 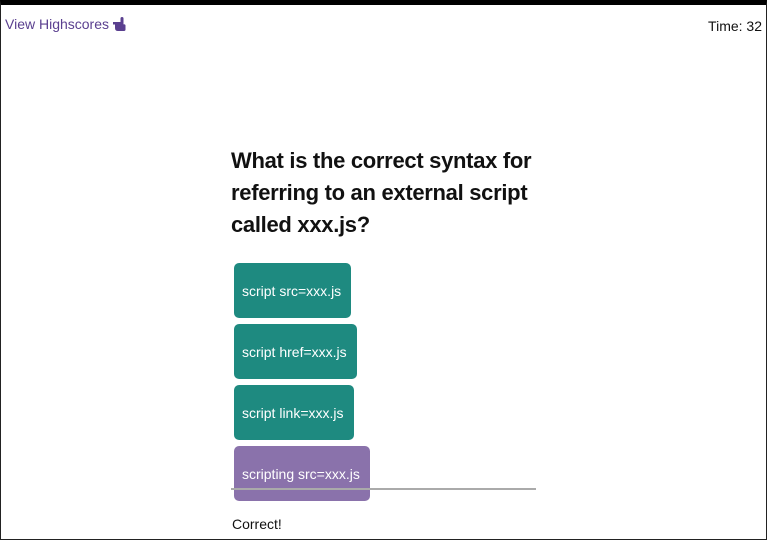 I want to click on timer: Time: 32, so click(x=735, y=26).